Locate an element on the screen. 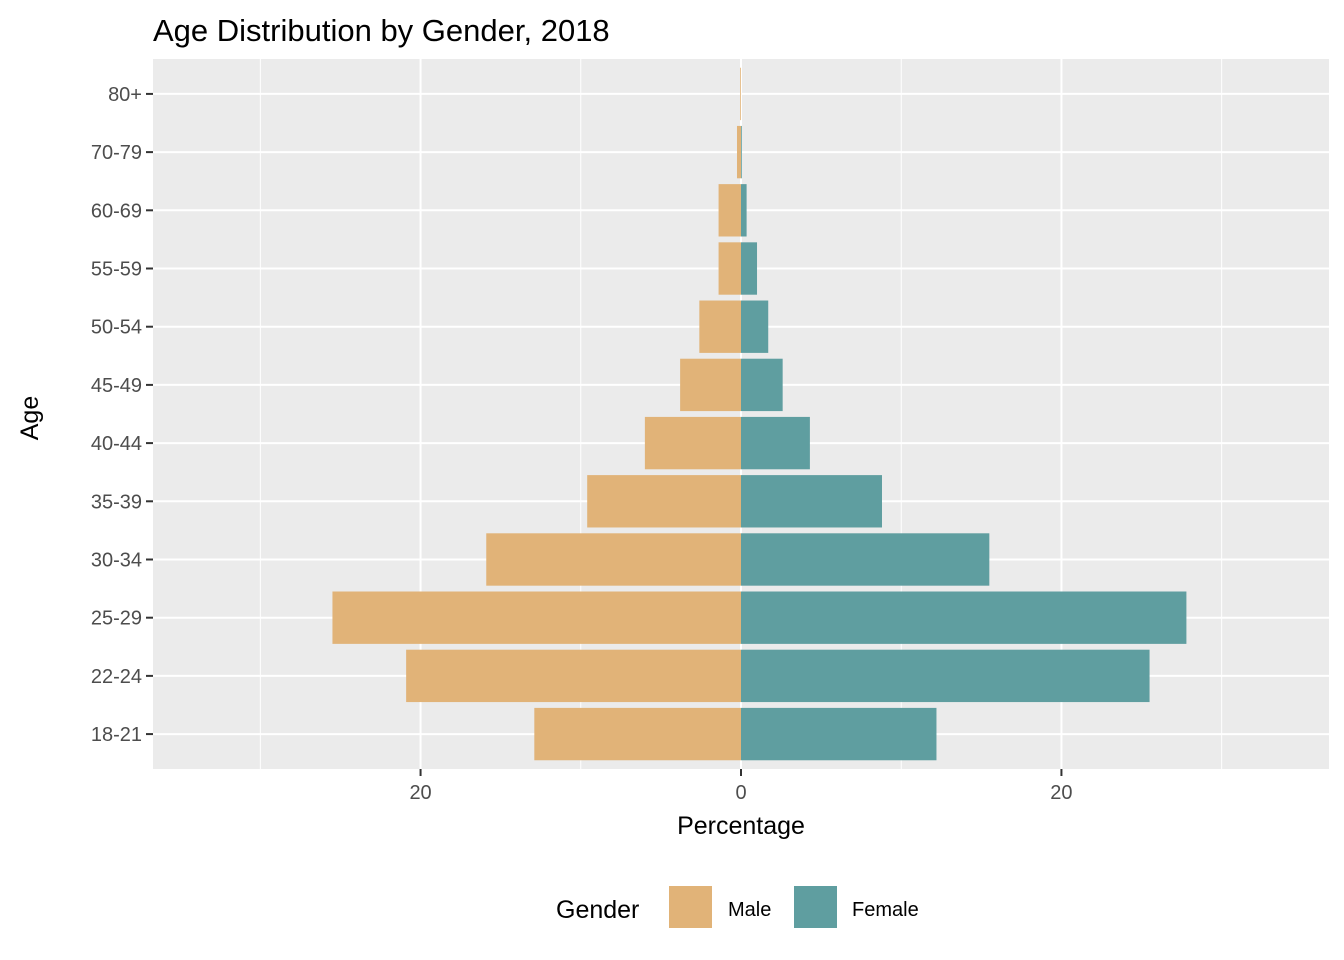 The image size is (1344, 960). y-axis-title: Age is located at coordinates (30, 418).